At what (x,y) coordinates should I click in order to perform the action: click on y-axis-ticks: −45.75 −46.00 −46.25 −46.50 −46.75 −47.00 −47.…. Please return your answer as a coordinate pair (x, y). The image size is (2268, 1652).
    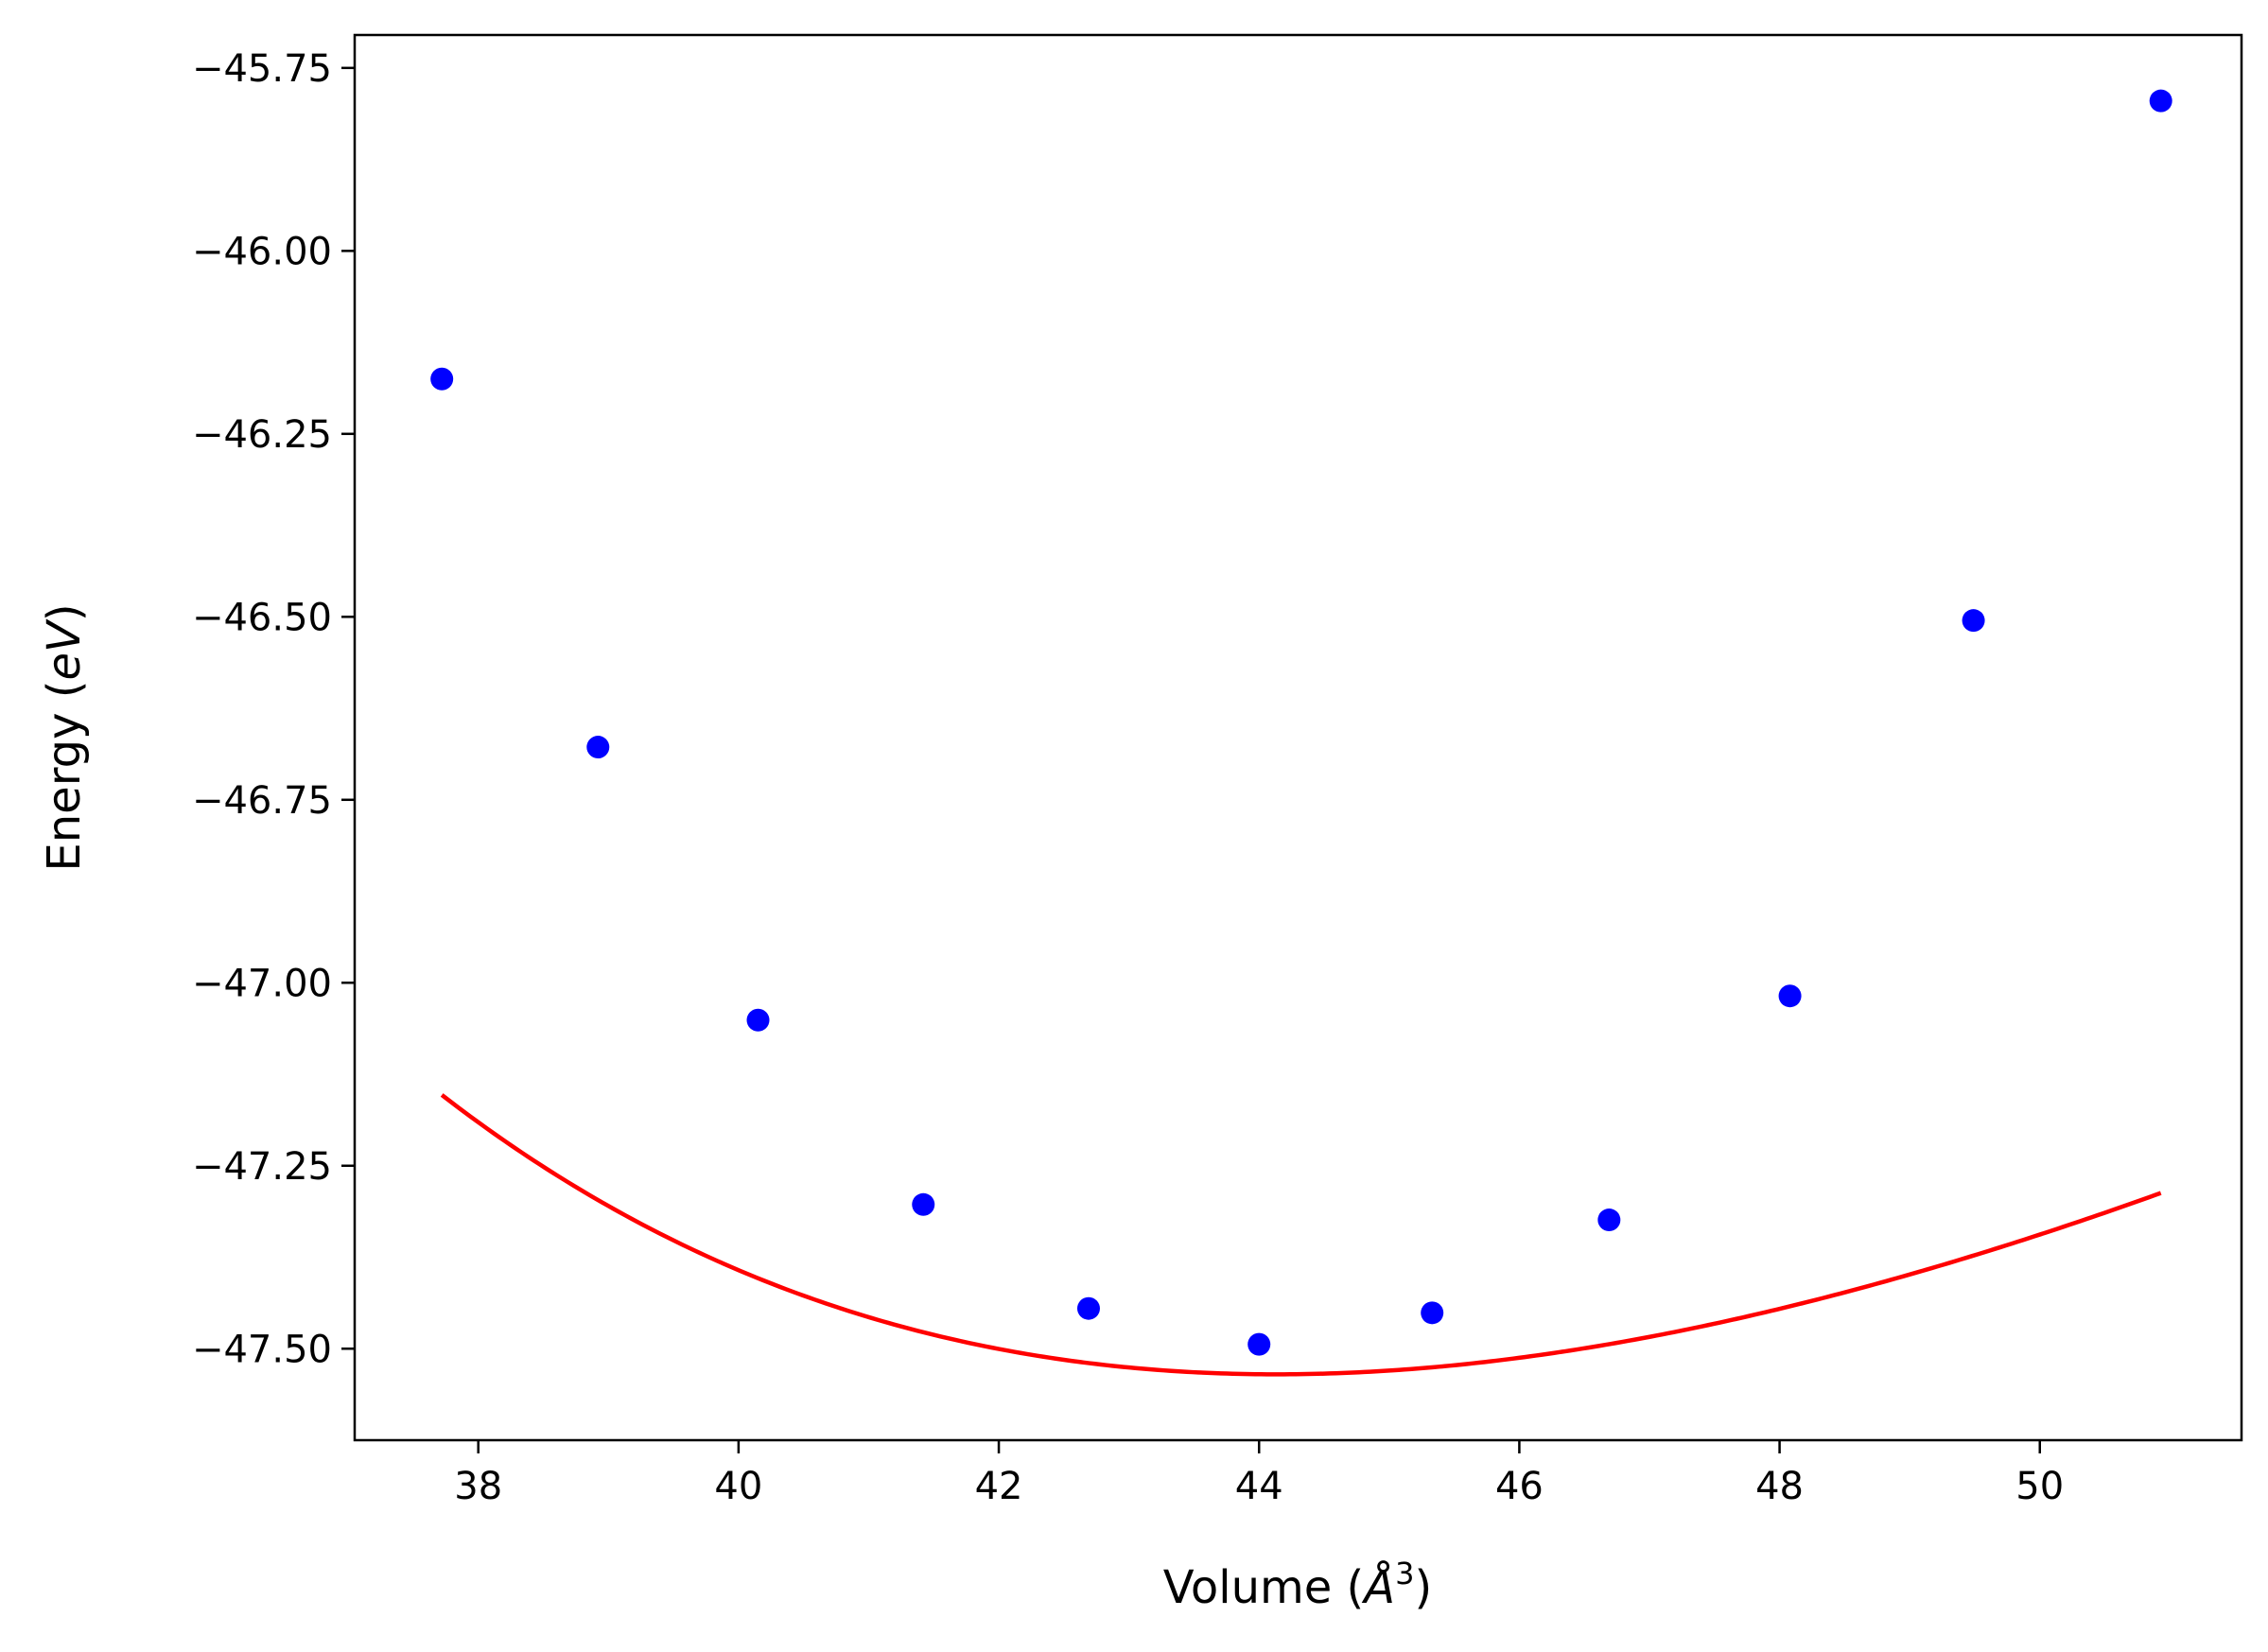
    Looking at the image, I should click on (273, 709).